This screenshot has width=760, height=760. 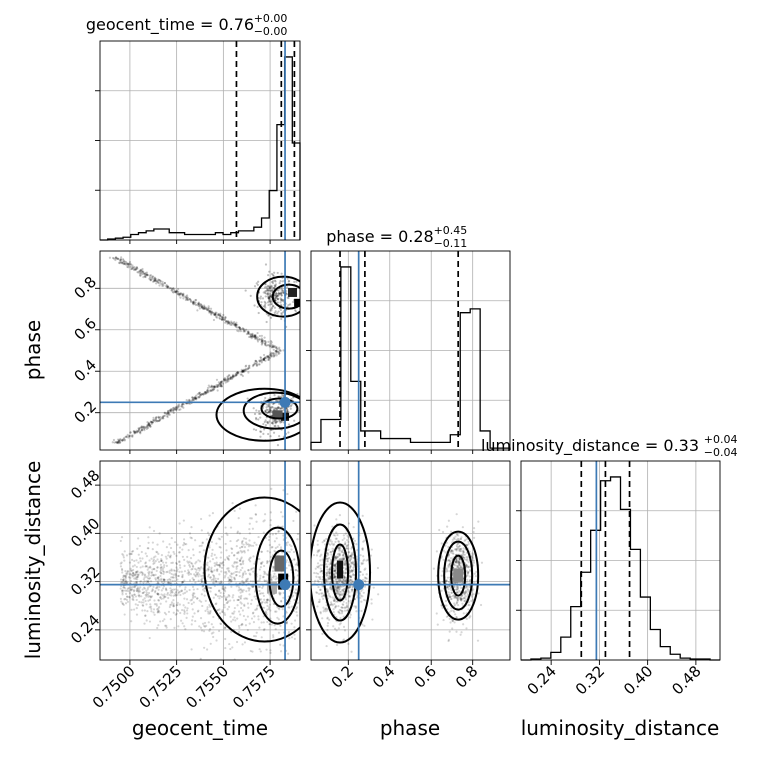 I want to click on y-tick-label: 0.8, so click(x=85, y=288).